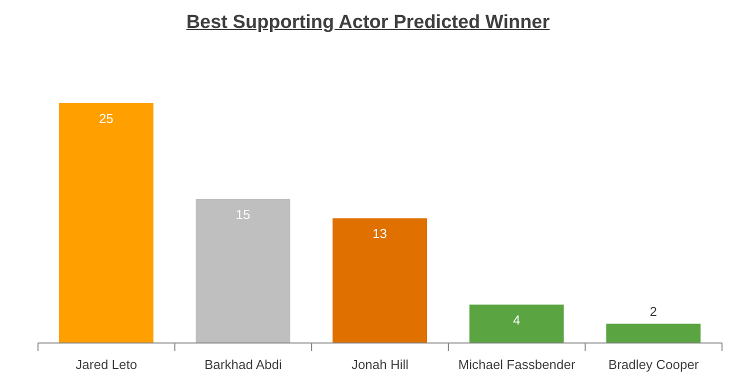  Describe the element at coordinates (368, 23) in the screenshot. I see `chart-title: Best Supporting Actor Predicted Winner` at that location.